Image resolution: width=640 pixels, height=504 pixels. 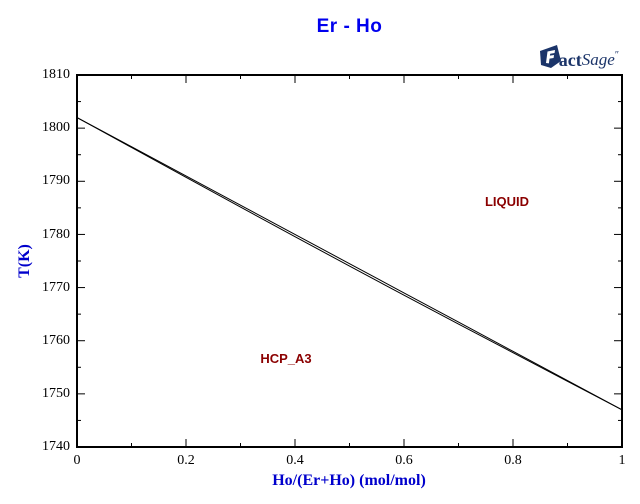 I want to click on x-tick-label: 0.8, so click(x=513, y=460).